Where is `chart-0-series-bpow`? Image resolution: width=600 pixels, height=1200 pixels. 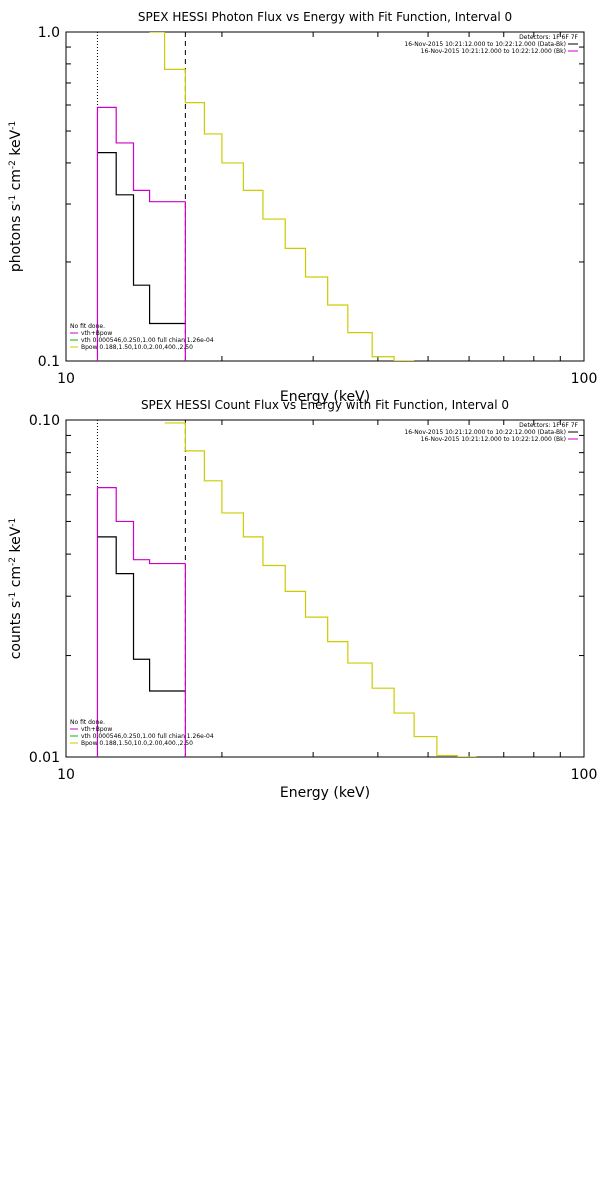
chart-0-series-bpow is located at coordinates (282, 196).